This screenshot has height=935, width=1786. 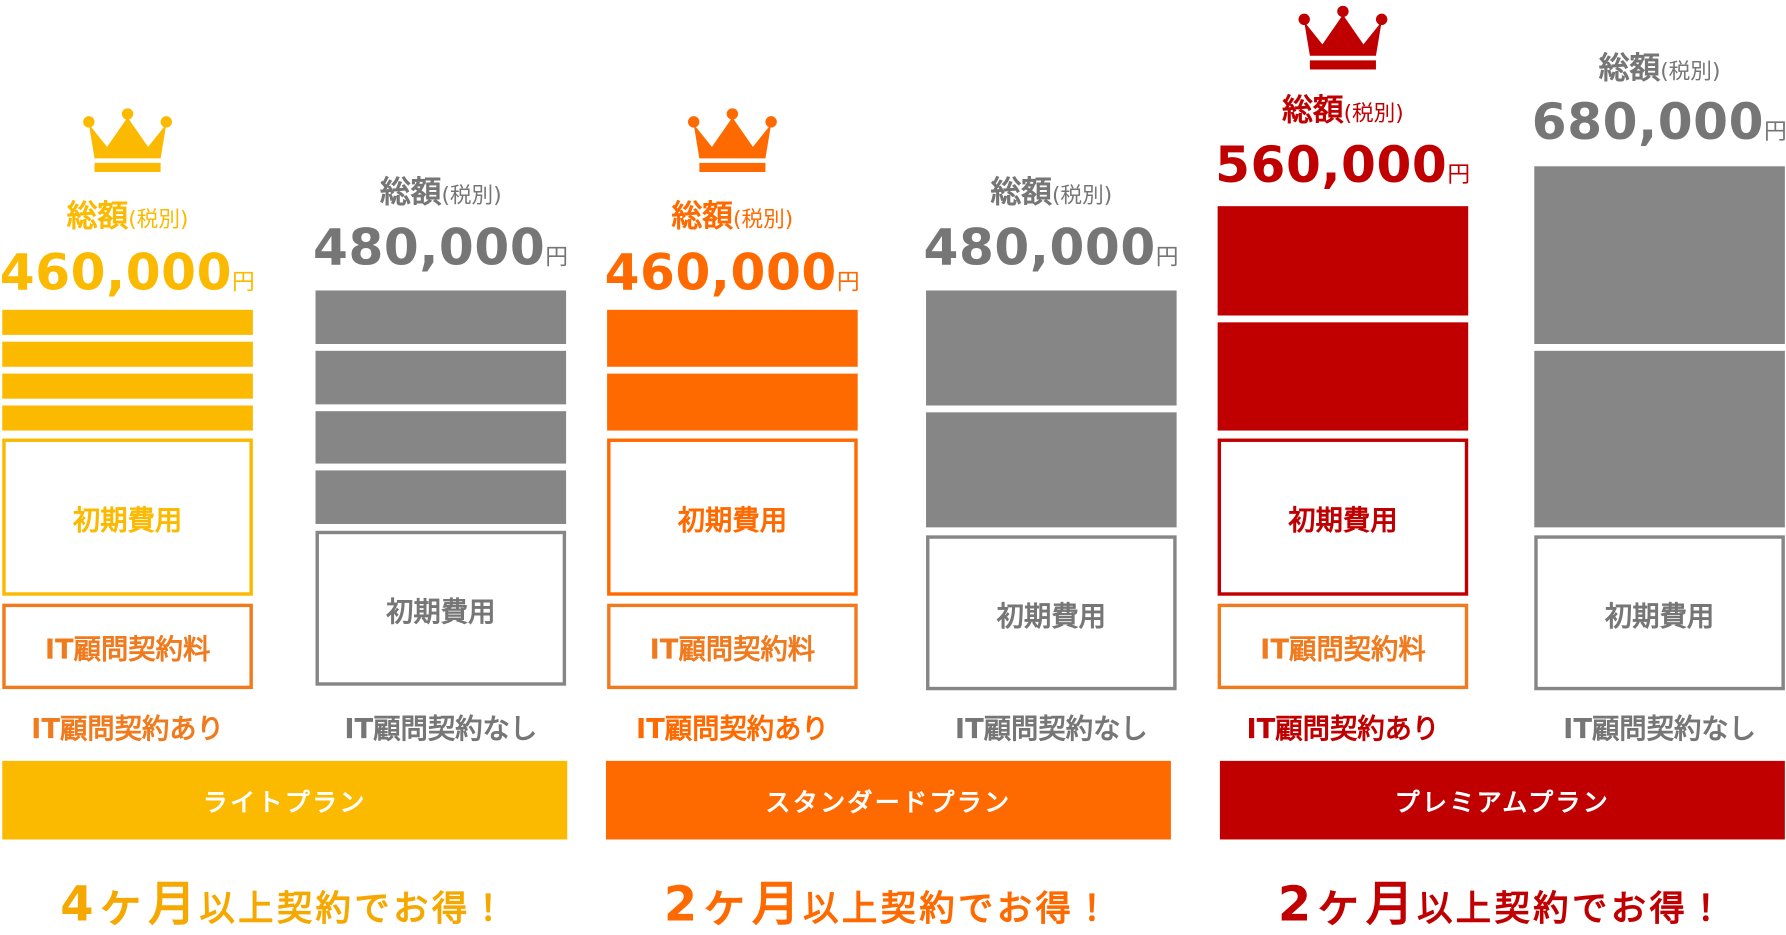 I want to click on price: 560,000円, so click(x=1343, y=166).